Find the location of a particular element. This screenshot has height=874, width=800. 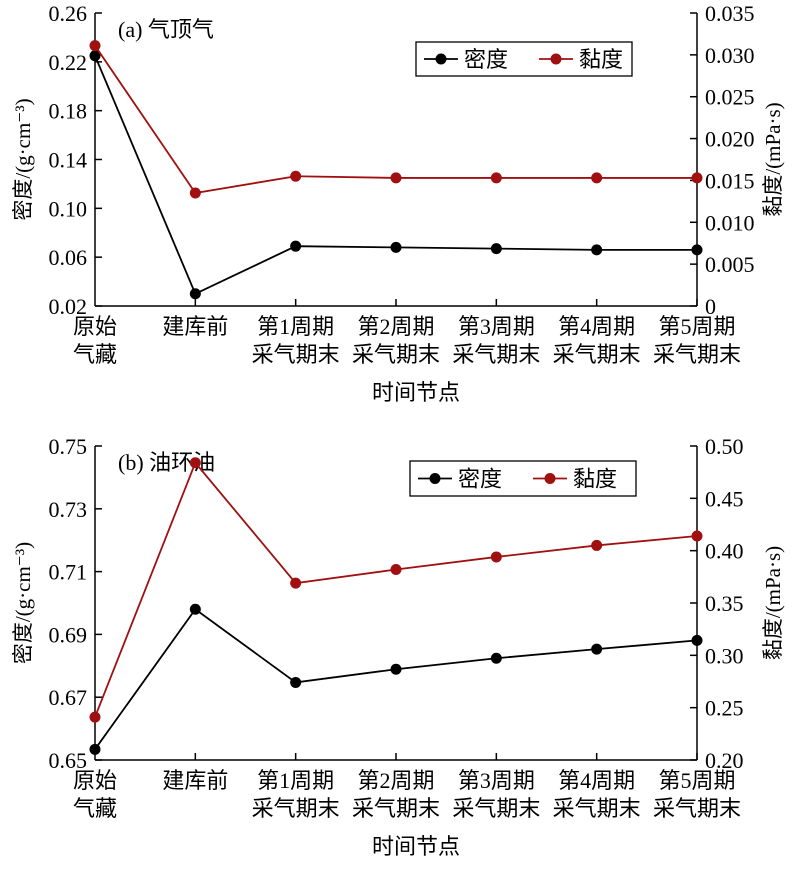

y2-tick-label: 0.025 is located at coordinates (730, 97).